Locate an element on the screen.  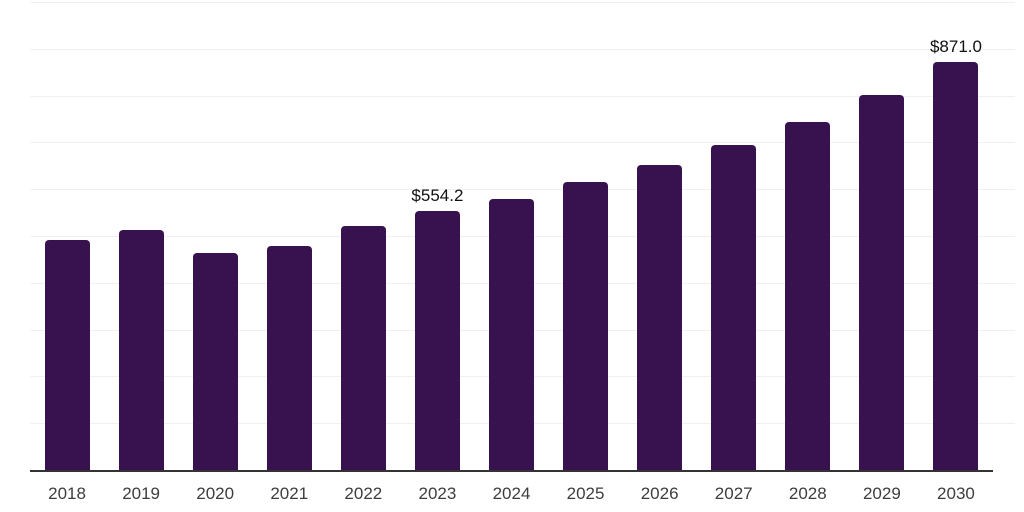
bar-2022 is located at coordinates (363, 347).